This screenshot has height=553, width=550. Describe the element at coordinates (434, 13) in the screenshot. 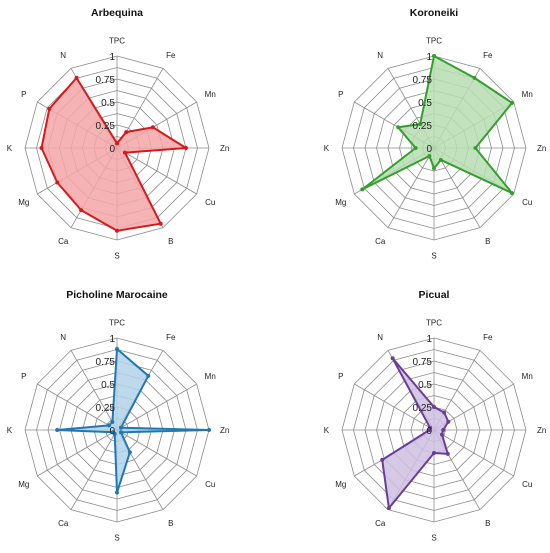

I see `panel-title: Koroneiki` at that location.